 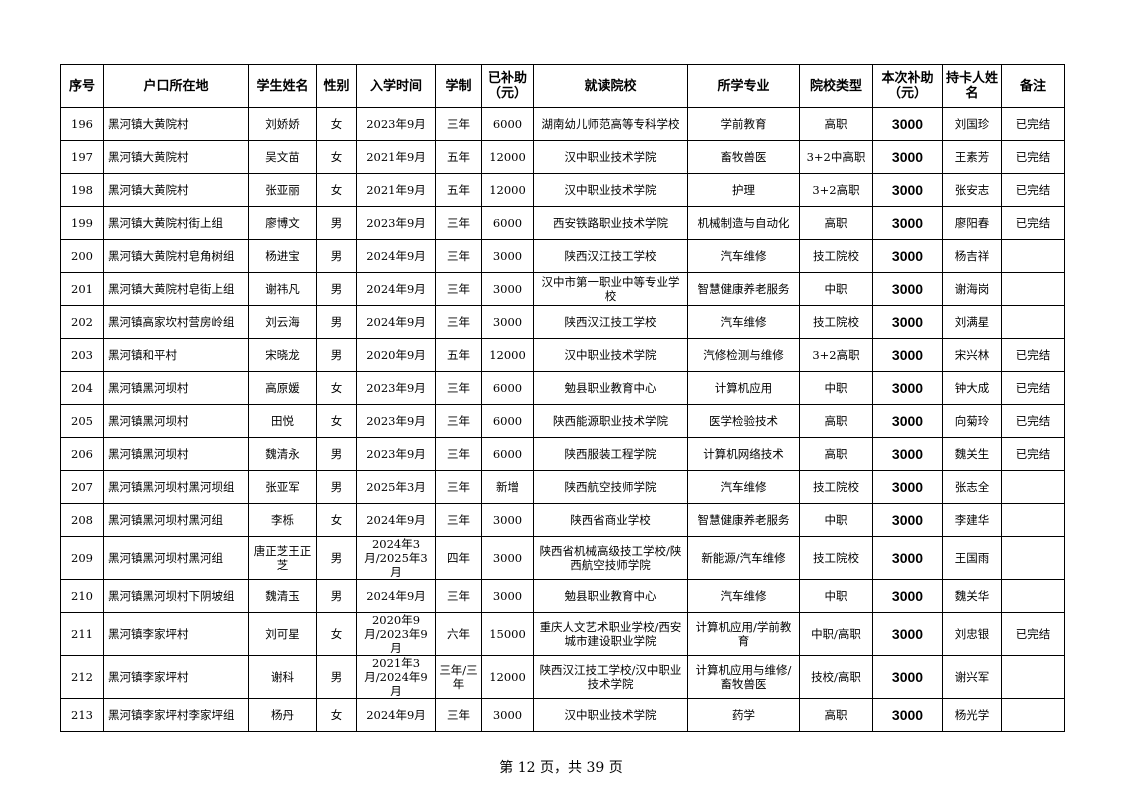 What do you see at coordinates (972, 256) in the screenshot?
I see `cell-cardholder: 杨吉祥` at bounding box center [972, 256].